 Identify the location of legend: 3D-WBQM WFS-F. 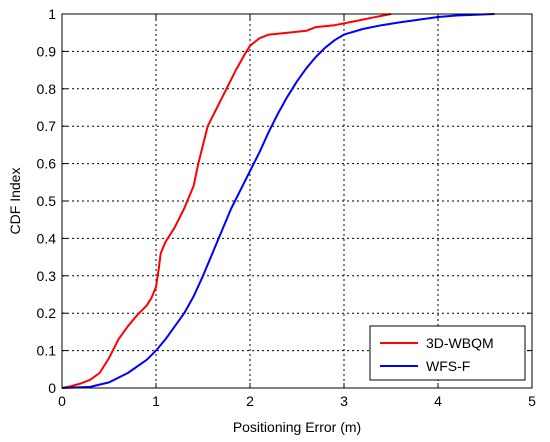
(447, 353).